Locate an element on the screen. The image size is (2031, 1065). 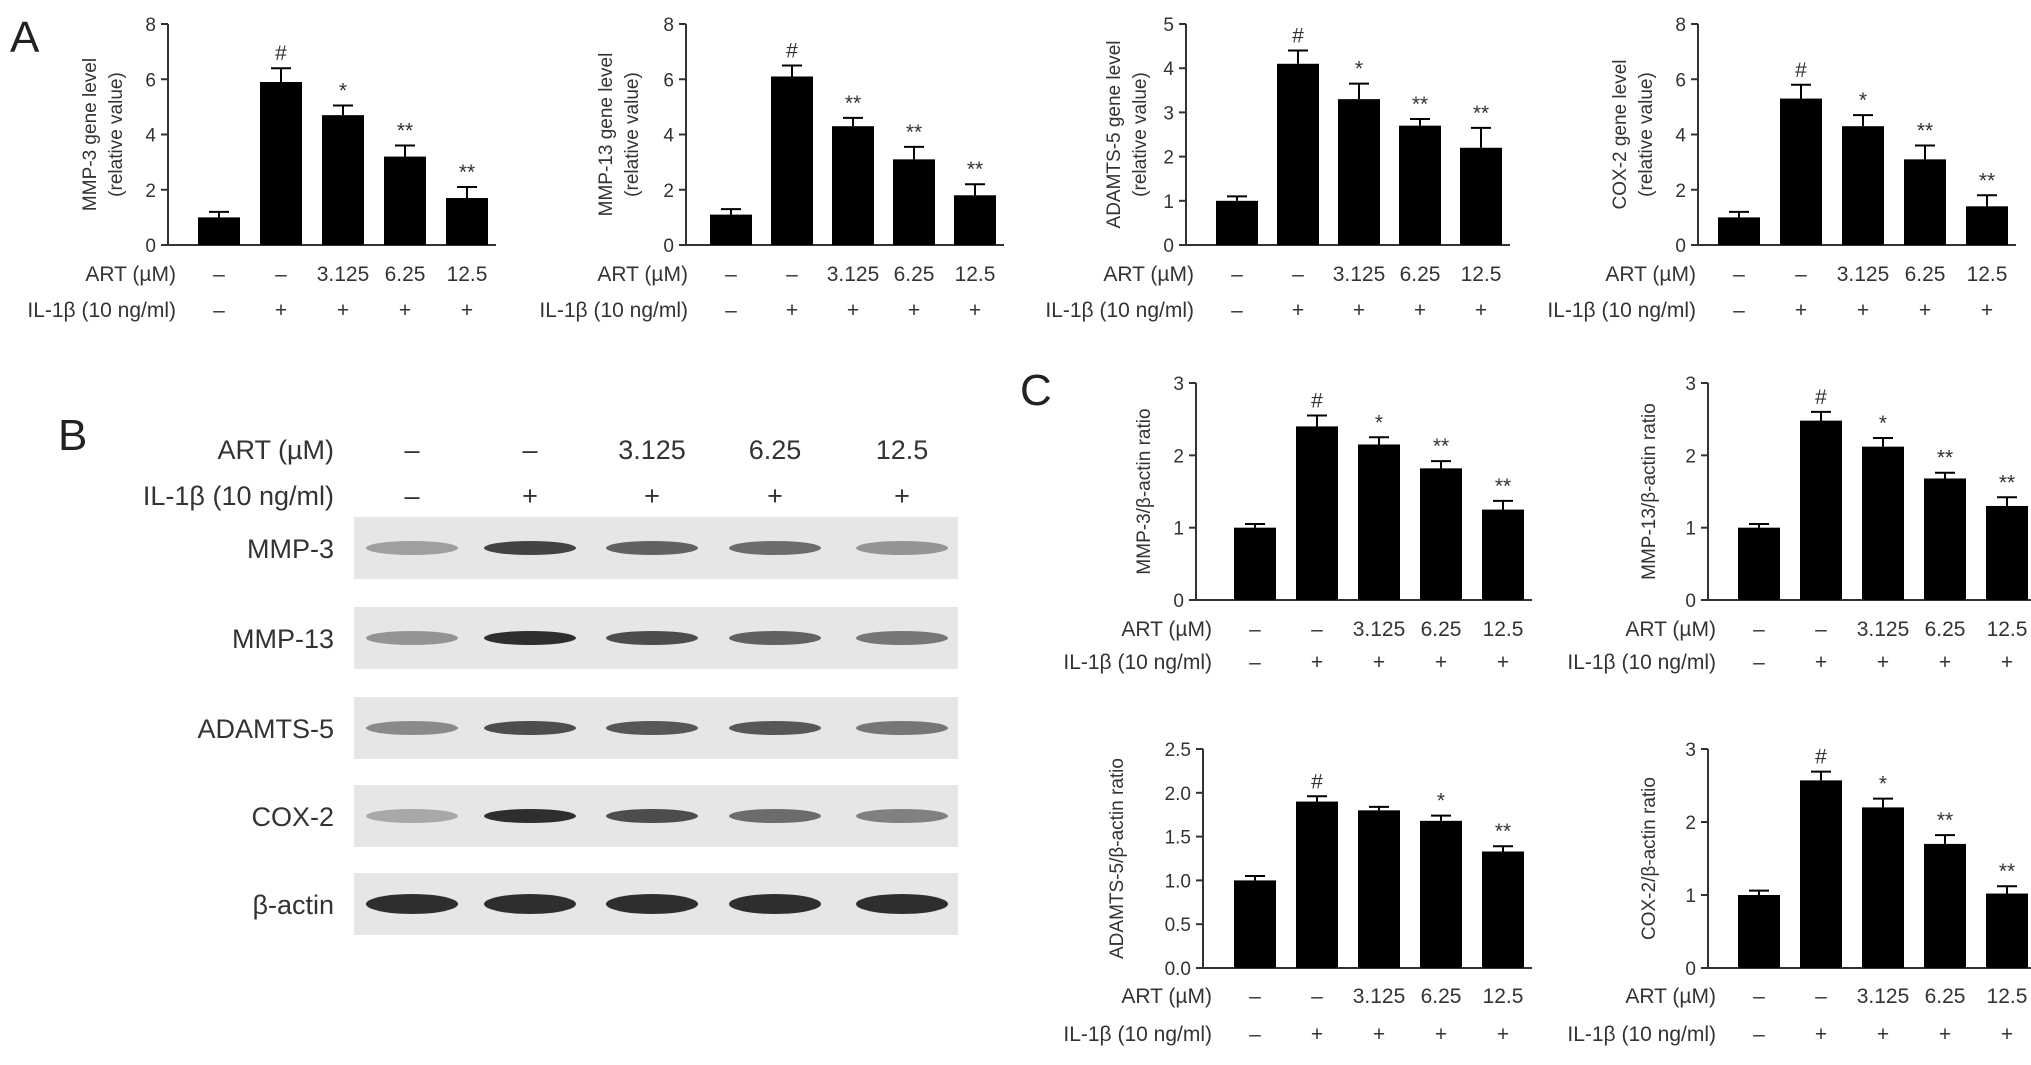
blot-row-label: MMP-3 is located at coordinates (290, 549).